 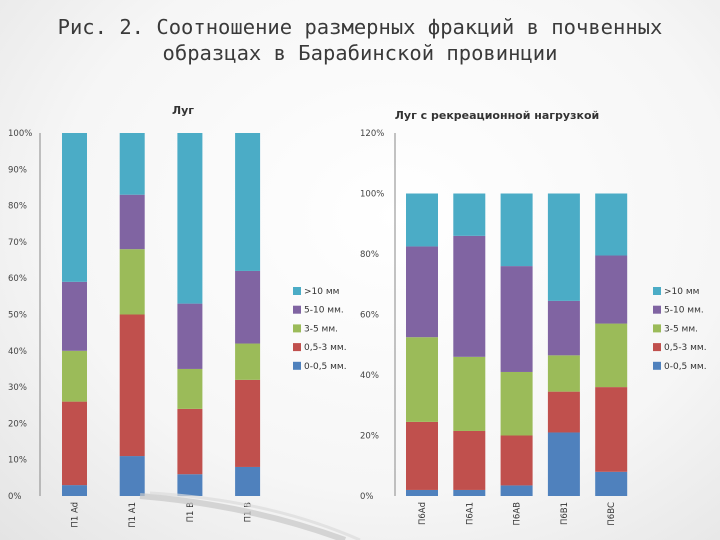 What do you see at coordinates (17, 388) in the screenshot?
I see `y-tick-label: 30%` at bounding box center [17, 388].